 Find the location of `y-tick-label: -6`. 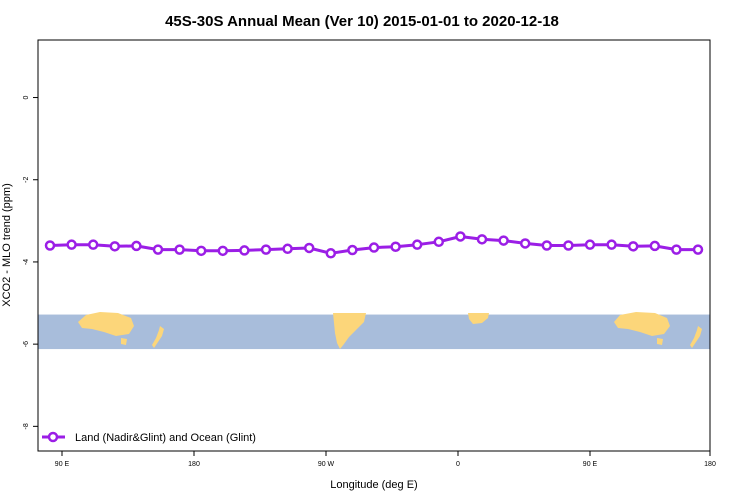

y-tick-label: -6 is located at coordinates (26, 344).